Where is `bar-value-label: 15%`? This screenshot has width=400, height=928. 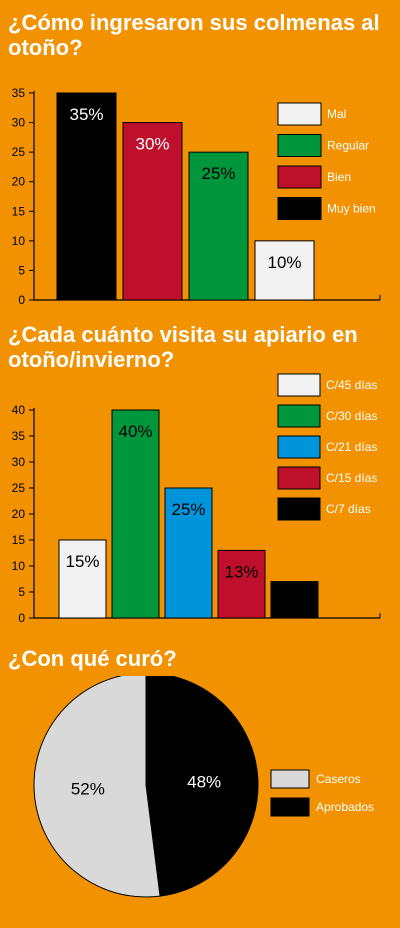
bar-value-label: 15% is located at coordinates (82, 561).